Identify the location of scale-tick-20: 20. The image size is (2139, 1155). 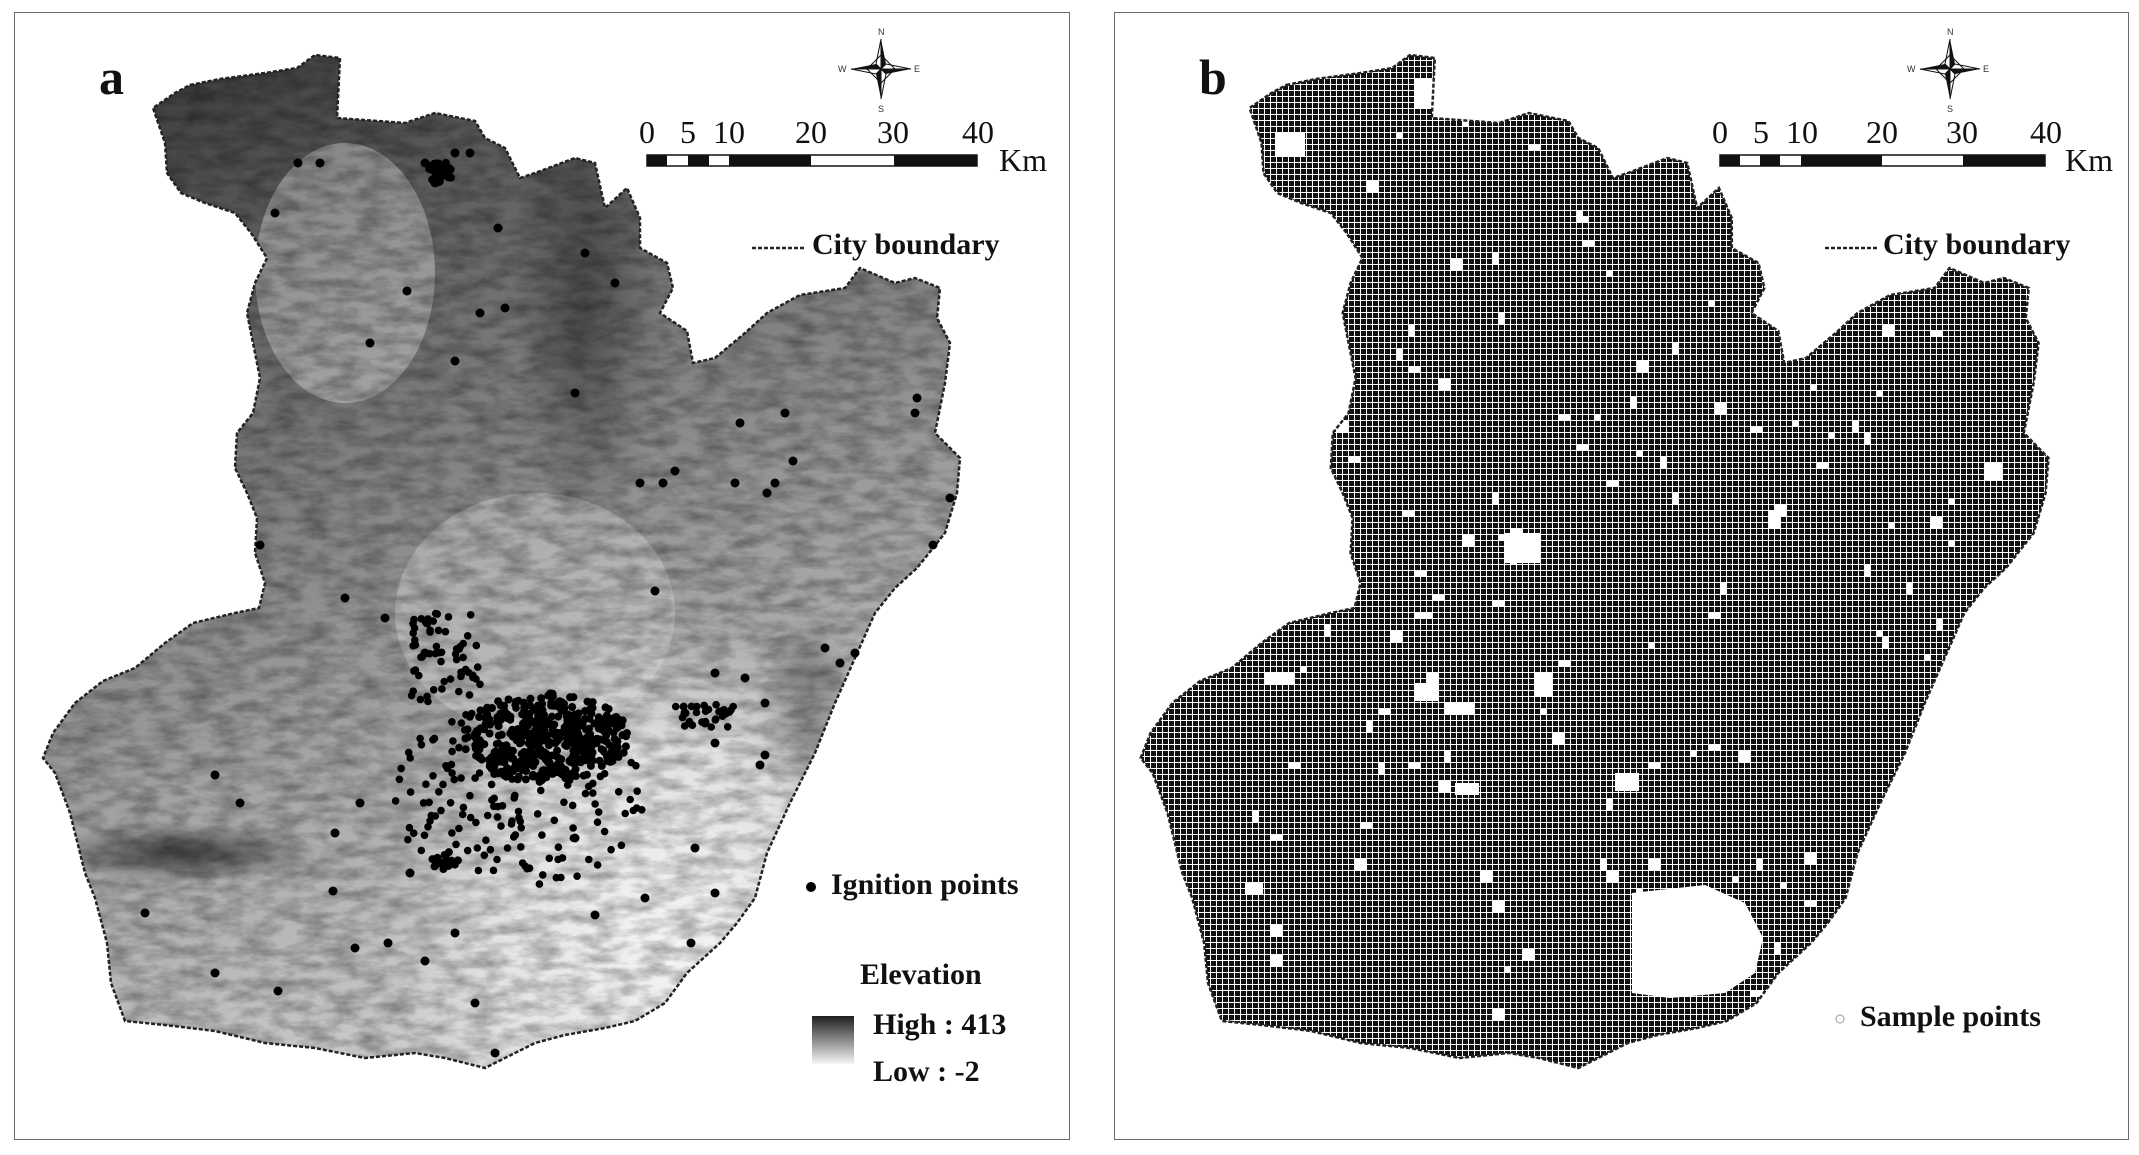
(1882, 132).